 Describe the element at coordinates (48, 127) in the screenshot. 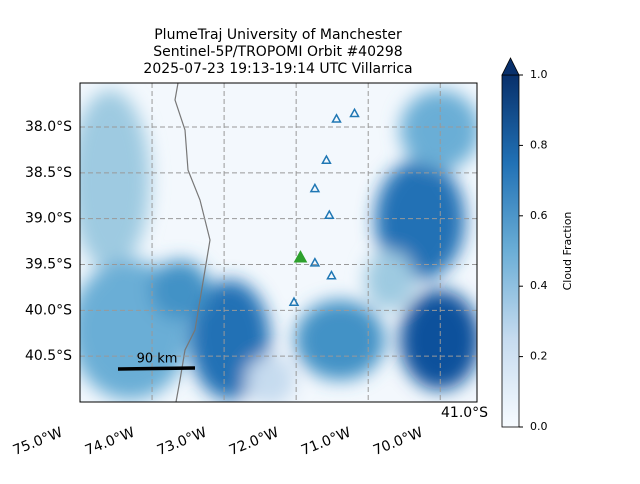

I see `lat-tick-label: 38.0°S` at that location.